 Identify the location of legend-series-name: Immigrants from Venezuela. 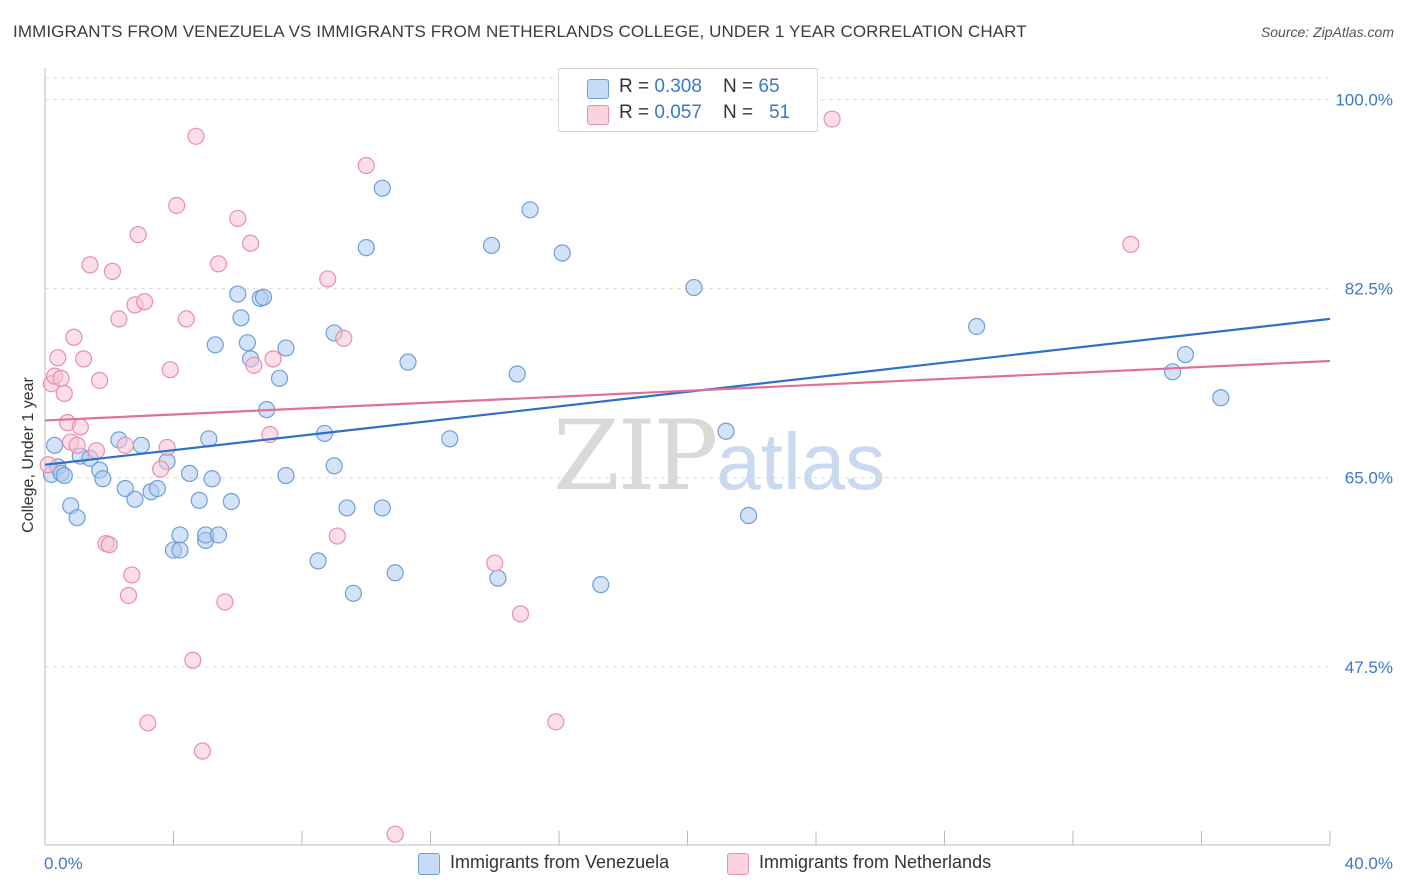
(560, 862).